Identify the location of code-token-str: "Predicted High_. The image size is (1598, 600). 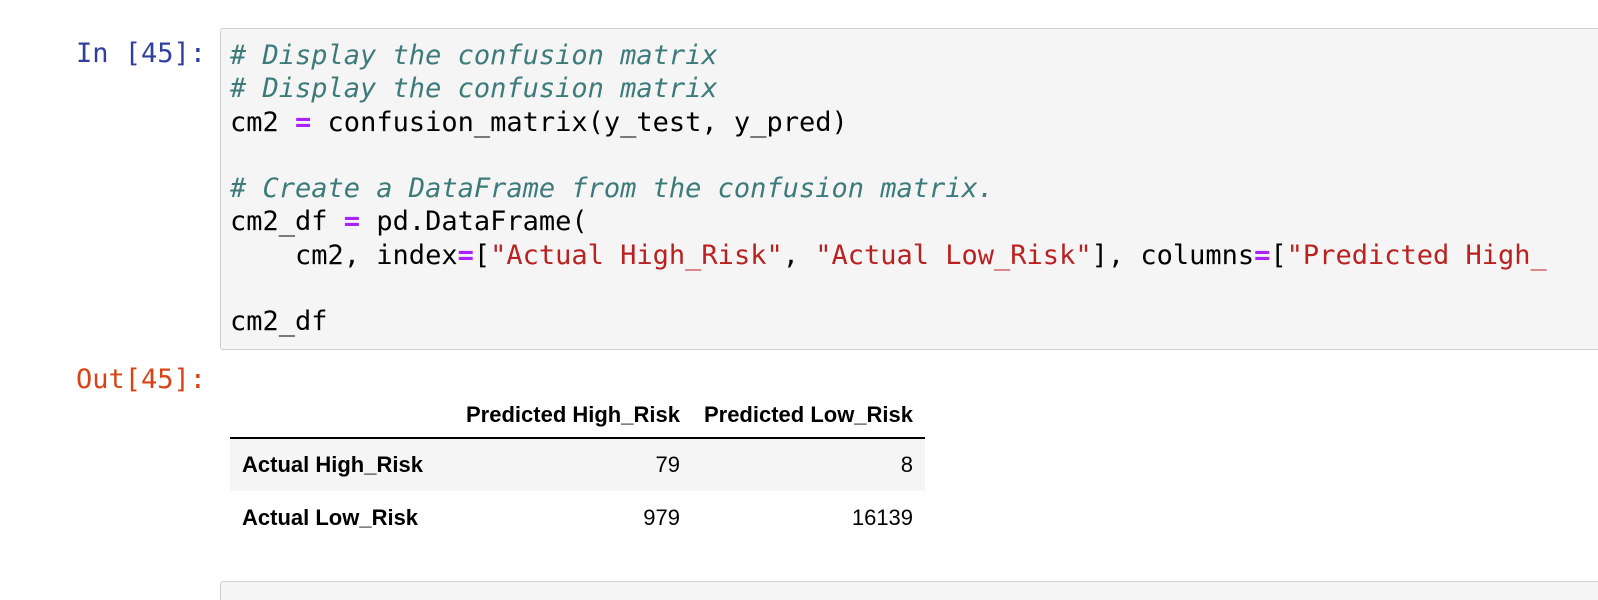
(1416, 255).